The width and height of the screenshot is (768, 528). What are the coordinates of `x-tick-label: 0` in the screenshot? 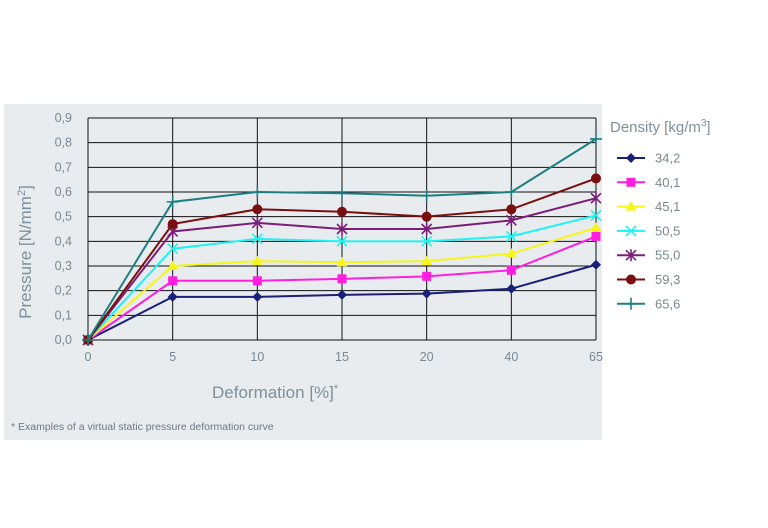 It's located at (88, 357).